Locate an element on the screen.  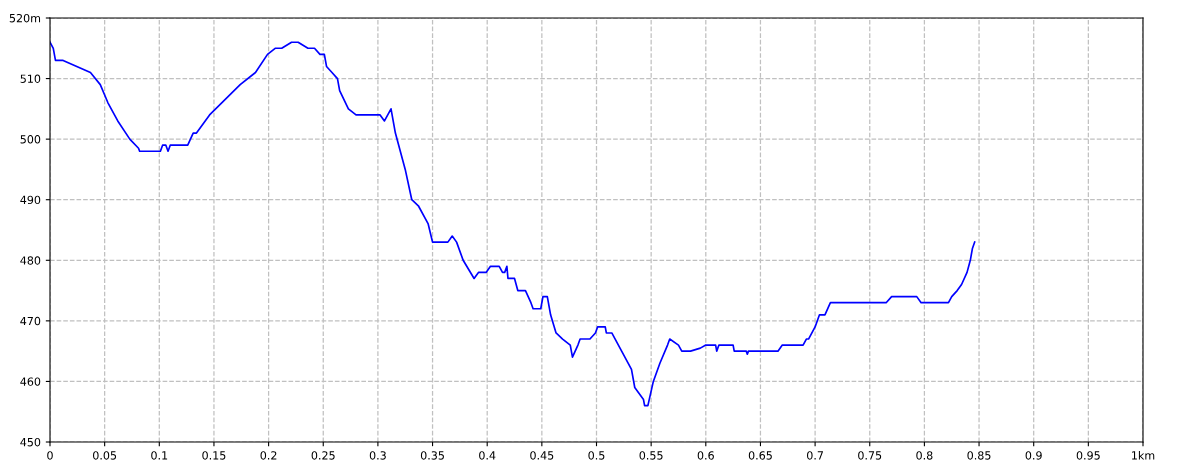
y-tick-label: 460 is located at coordinates (30, 381).